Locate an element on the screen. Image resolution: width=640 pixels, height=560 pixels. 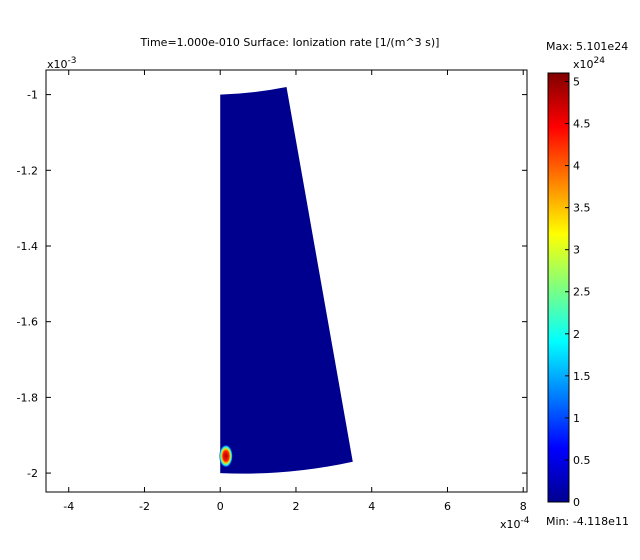
x-tick-label: 8 is located at coordinates (523, 506).